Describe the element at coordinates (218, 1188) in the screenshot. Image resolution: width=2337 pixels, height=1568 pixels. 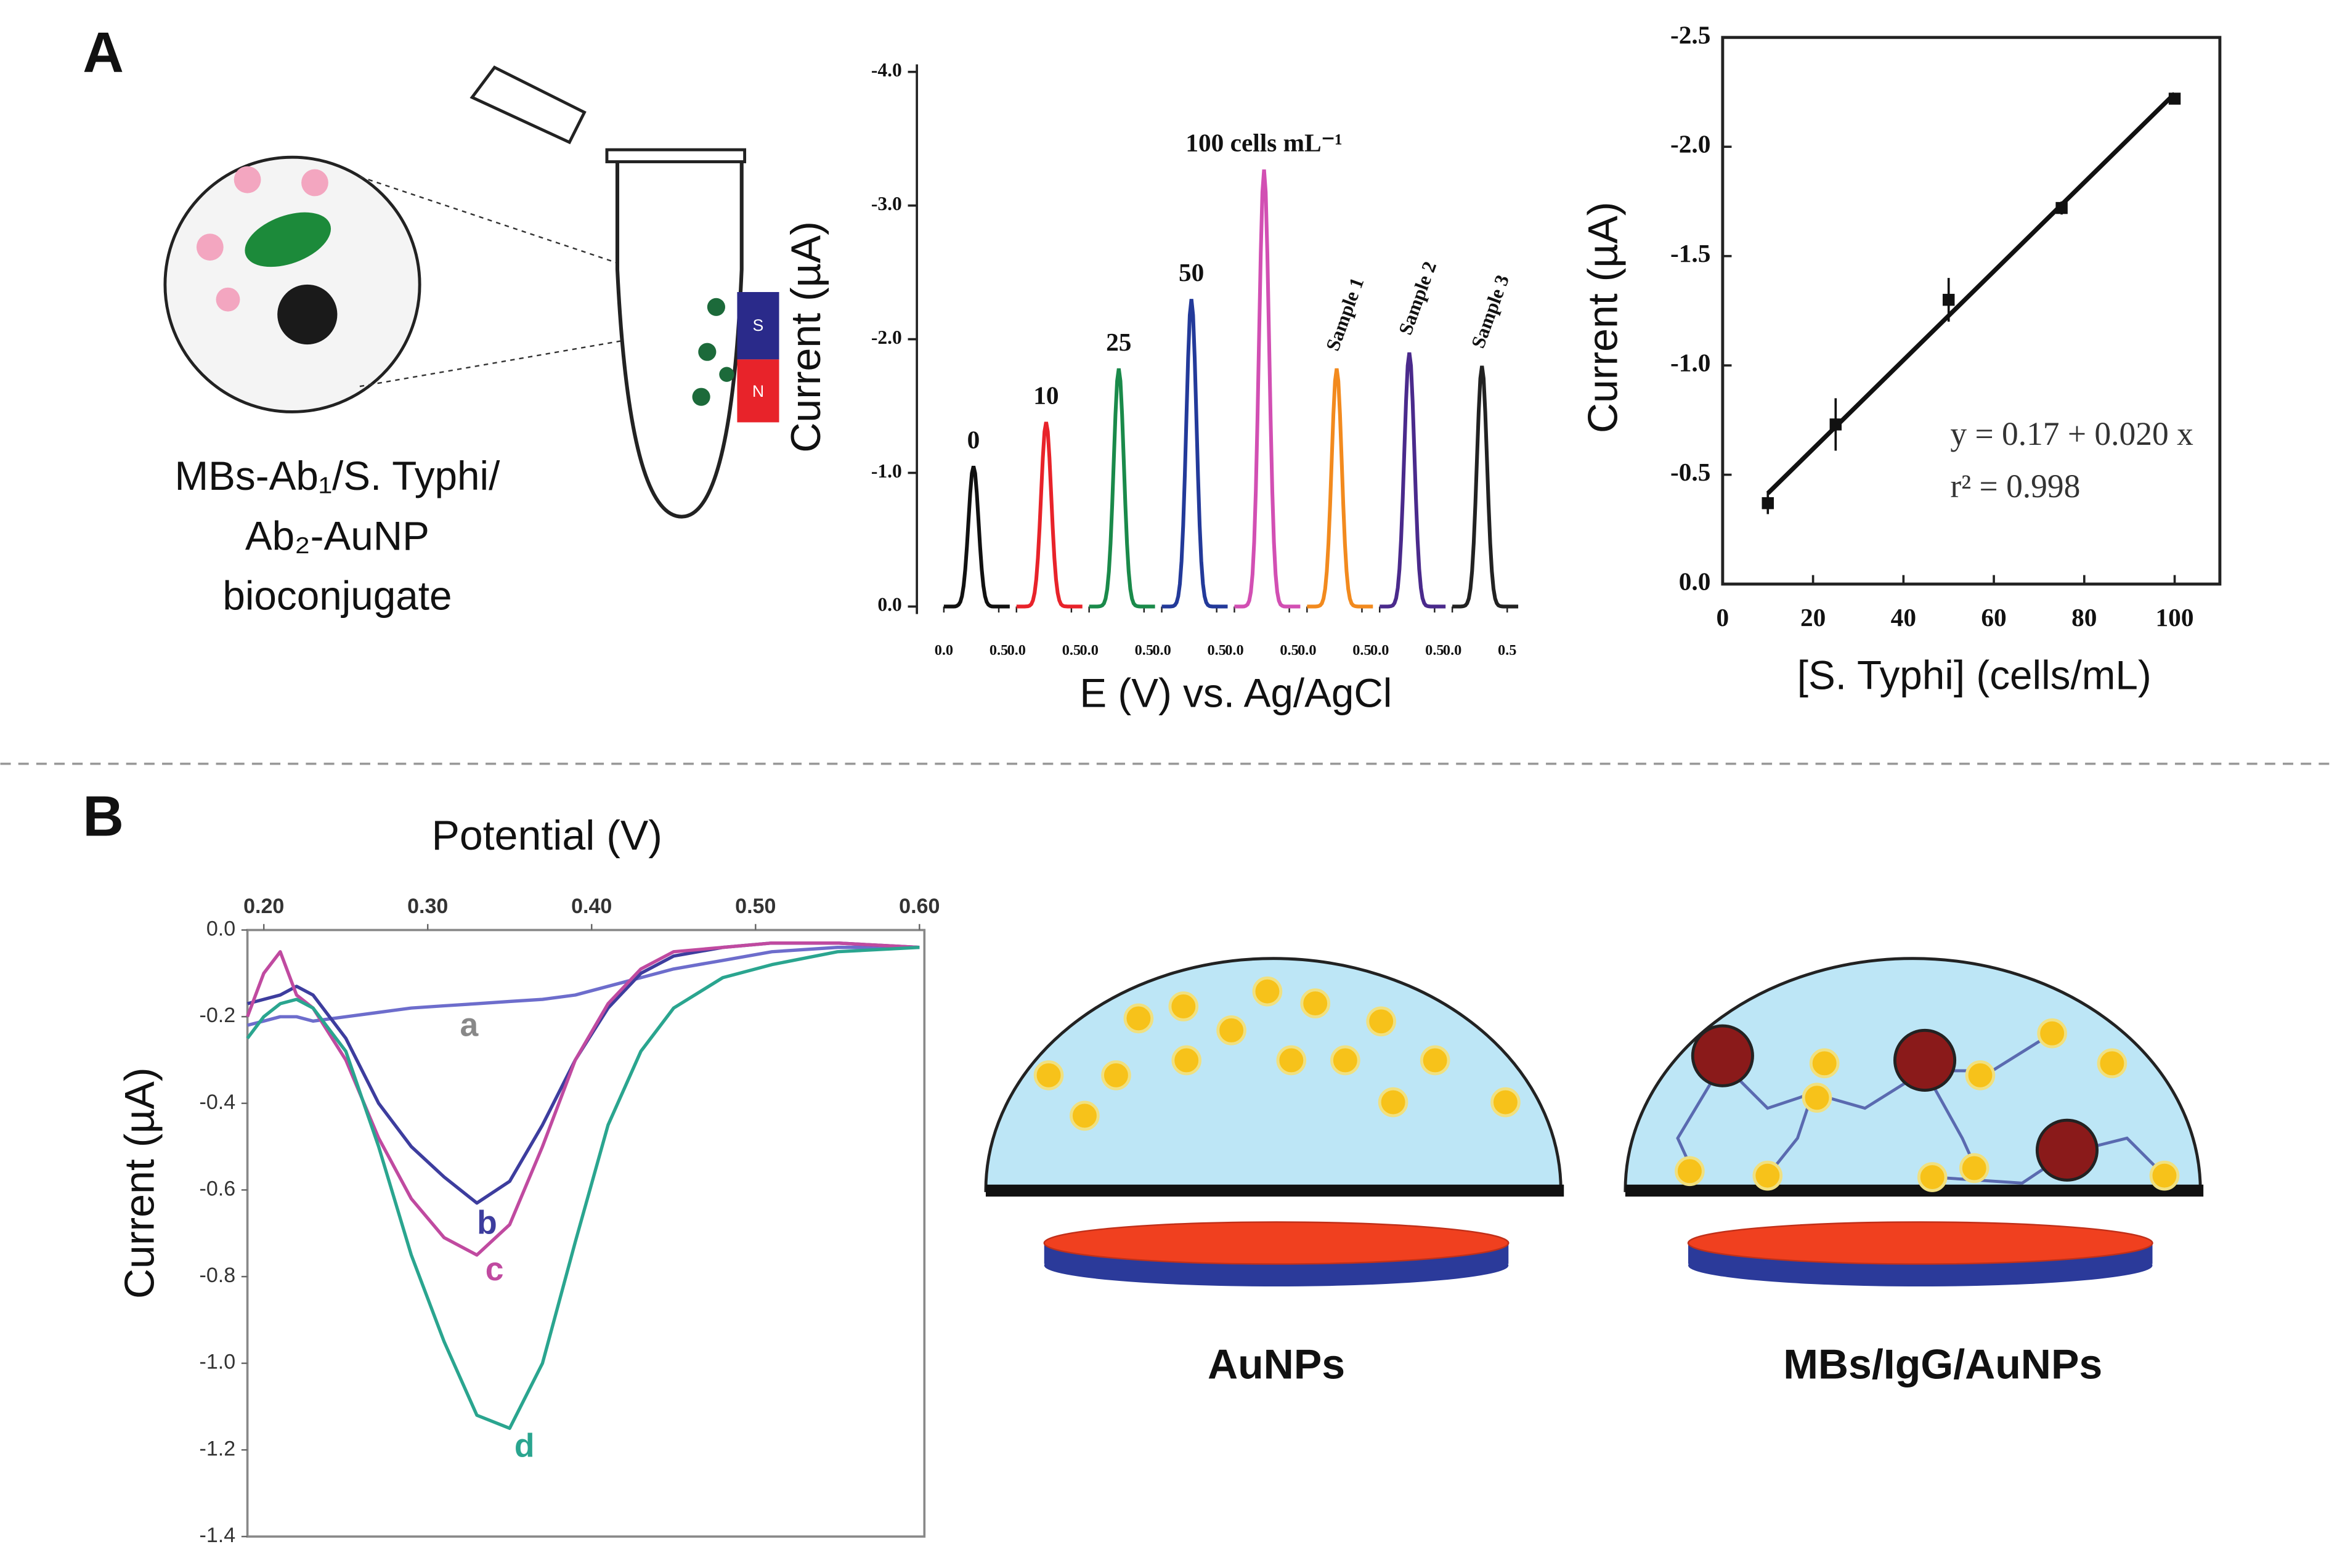
I see `y-tick-label: -0.6` at that location.